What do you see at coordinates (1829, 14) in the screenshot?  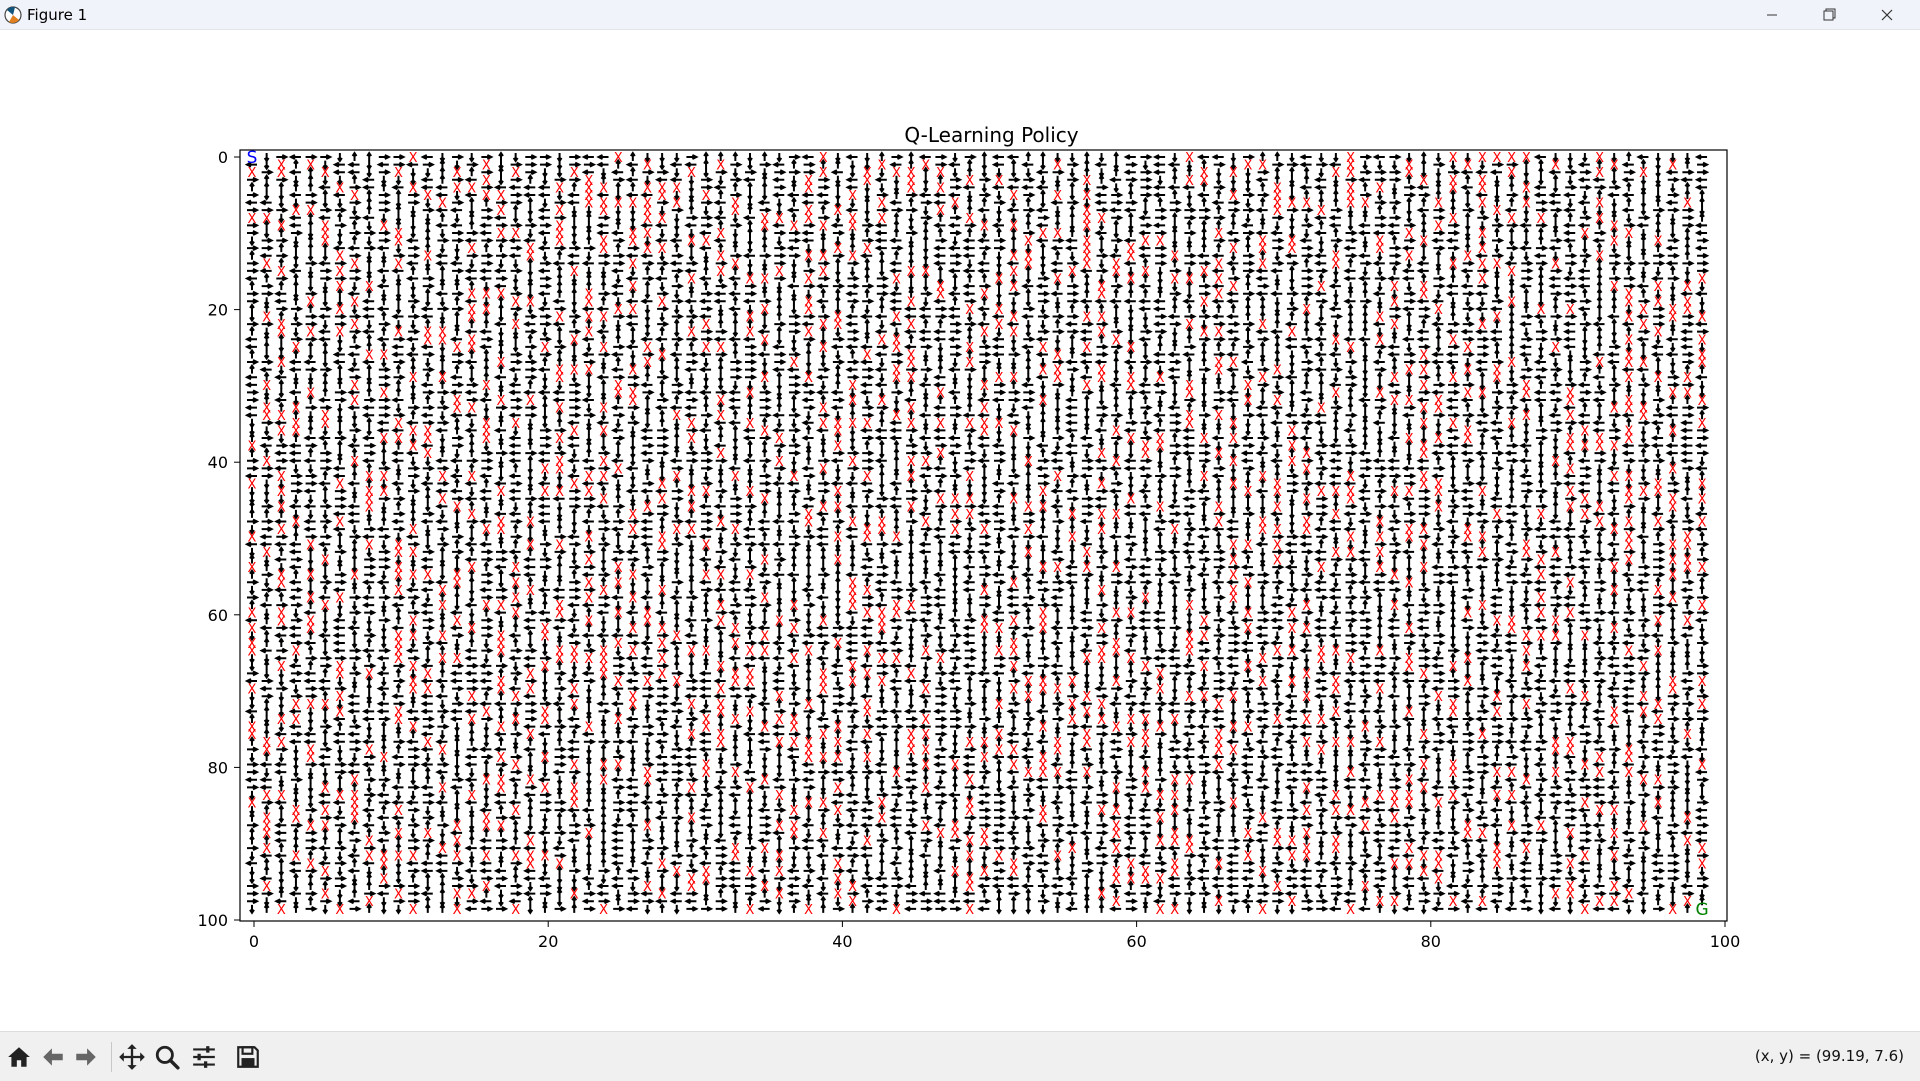 I see `restore-button` at bounding box center [1829, 14].